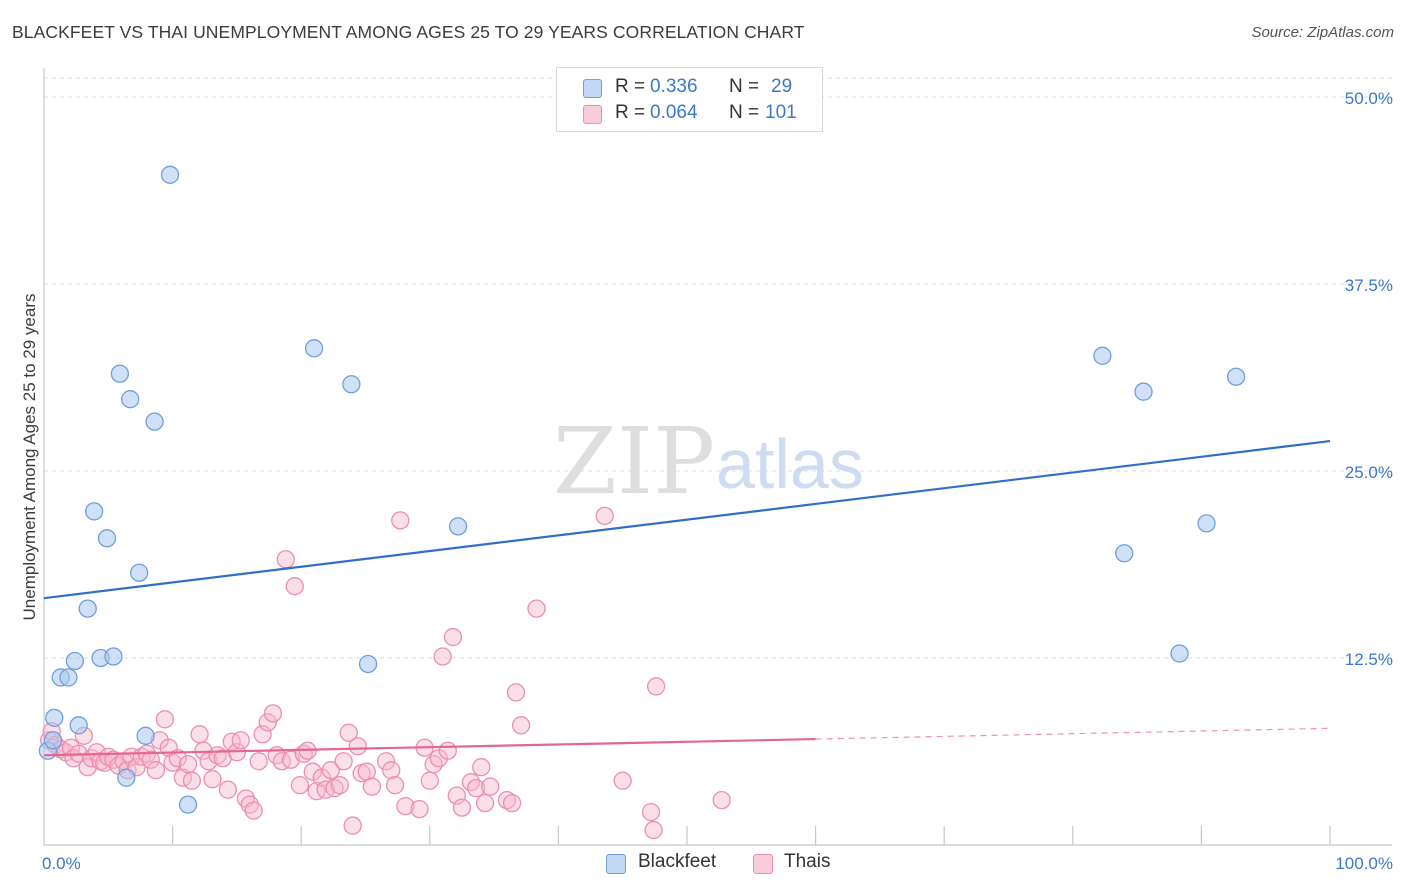 The height and width of the screenshot is (892, 1406). What do you see at coordinates (674, 112) in the screenshot?
I see `r-value: 0.064` at bounding box center [674, 112].